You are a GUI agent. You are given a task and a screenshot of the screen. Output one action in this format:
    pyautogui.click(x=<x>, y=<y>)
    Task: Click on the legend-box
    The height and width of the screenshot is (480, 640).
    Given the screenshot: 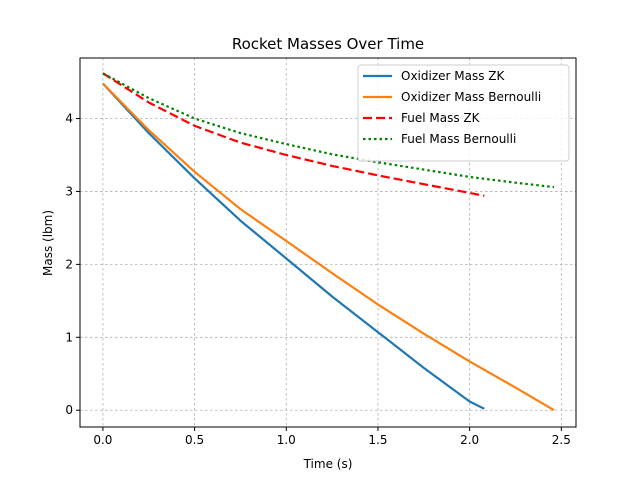 What is the action you would take?
    pyautogui.click(x=463, y=113)
    